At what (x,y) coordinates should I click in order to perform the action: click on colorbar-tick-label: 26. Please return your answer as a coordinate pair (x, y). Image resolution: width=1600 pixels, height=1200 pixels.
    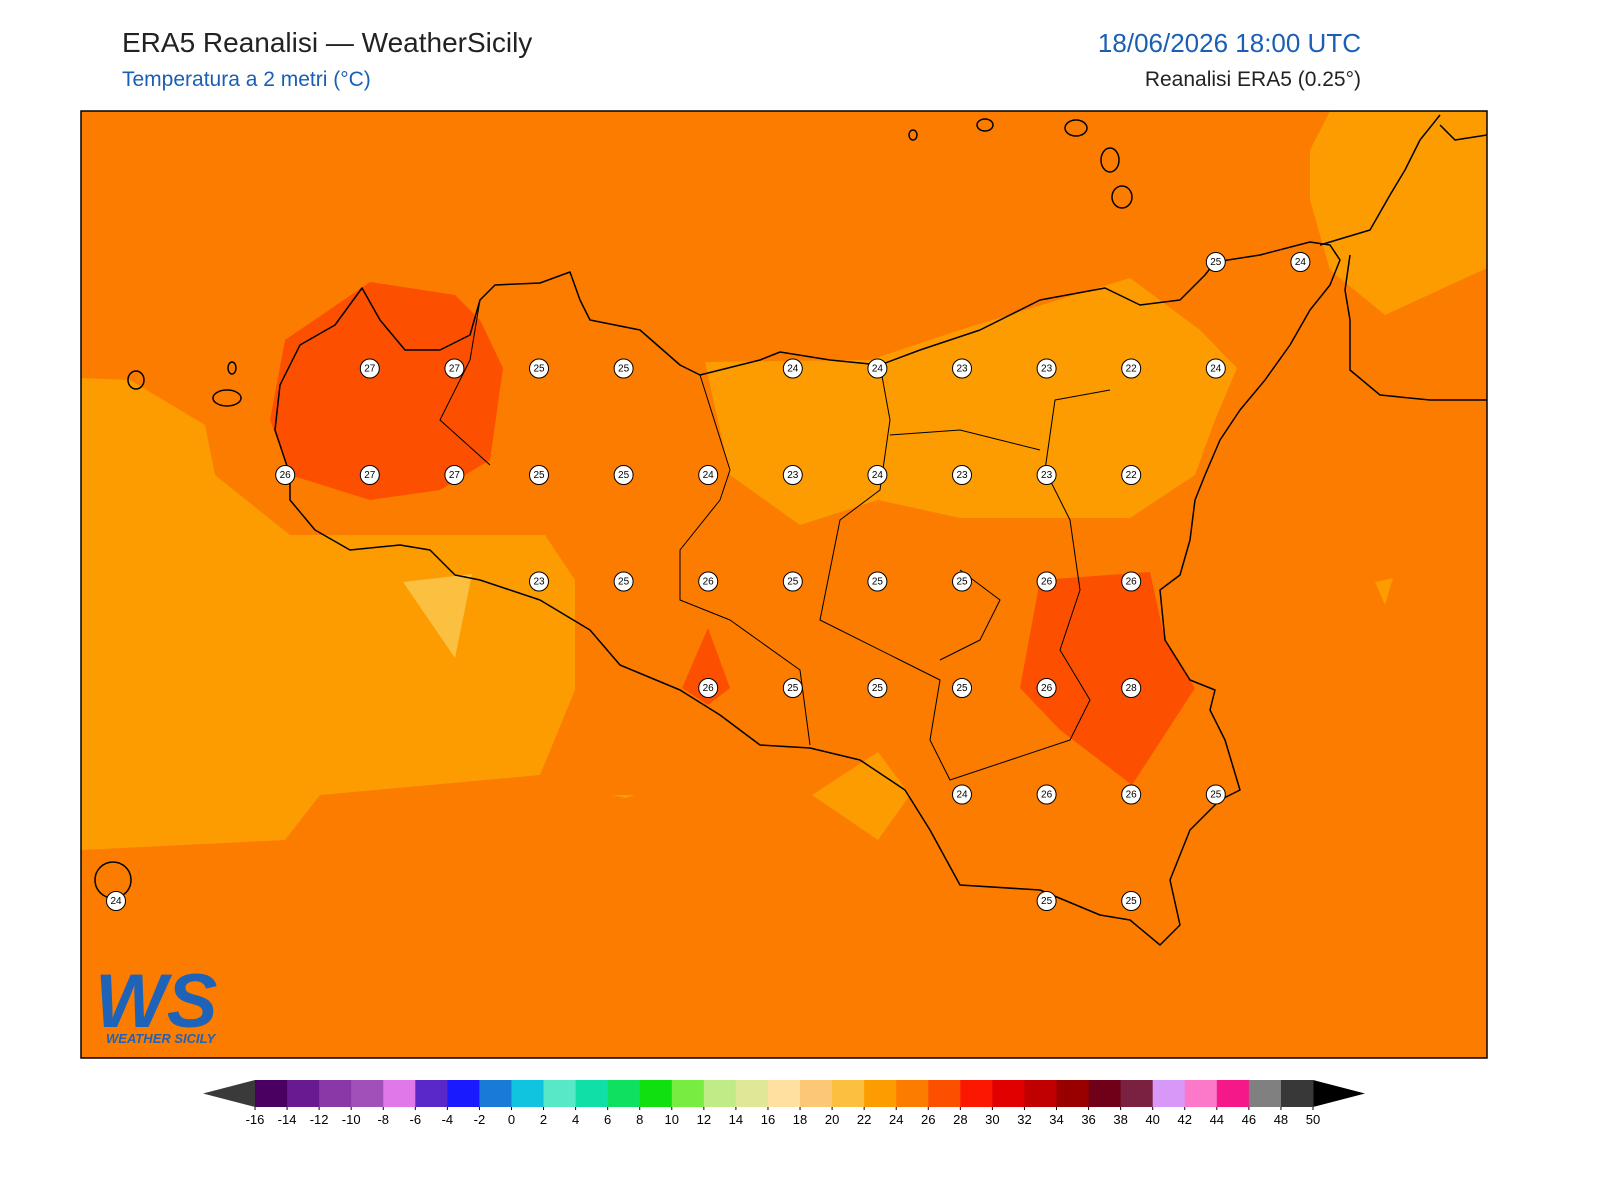
    Looking at the image, I should click on (928, 1119).